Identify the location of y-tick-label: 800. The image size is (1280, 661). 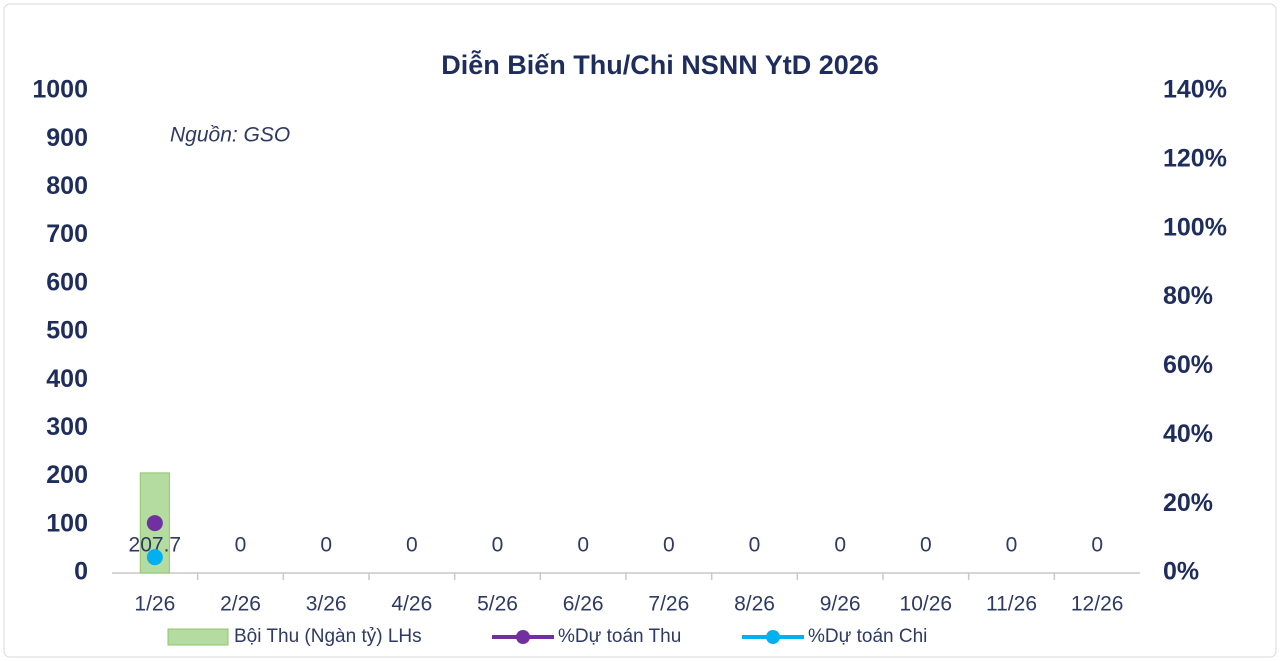
(67, 186).